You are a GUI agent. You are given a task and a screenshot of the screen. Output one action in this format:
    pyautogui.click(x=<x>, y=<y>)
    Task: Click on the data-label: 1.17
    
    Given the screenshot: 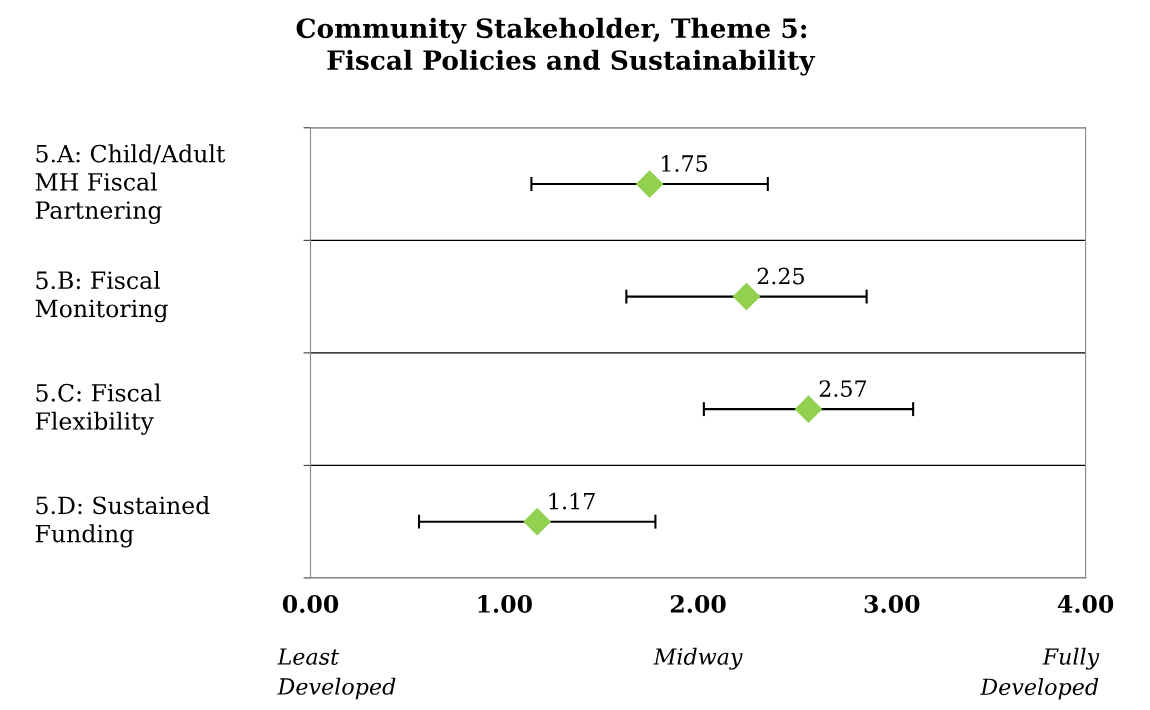 What is the action you would take?
    pyautogui.click(x=572, y=501)
    